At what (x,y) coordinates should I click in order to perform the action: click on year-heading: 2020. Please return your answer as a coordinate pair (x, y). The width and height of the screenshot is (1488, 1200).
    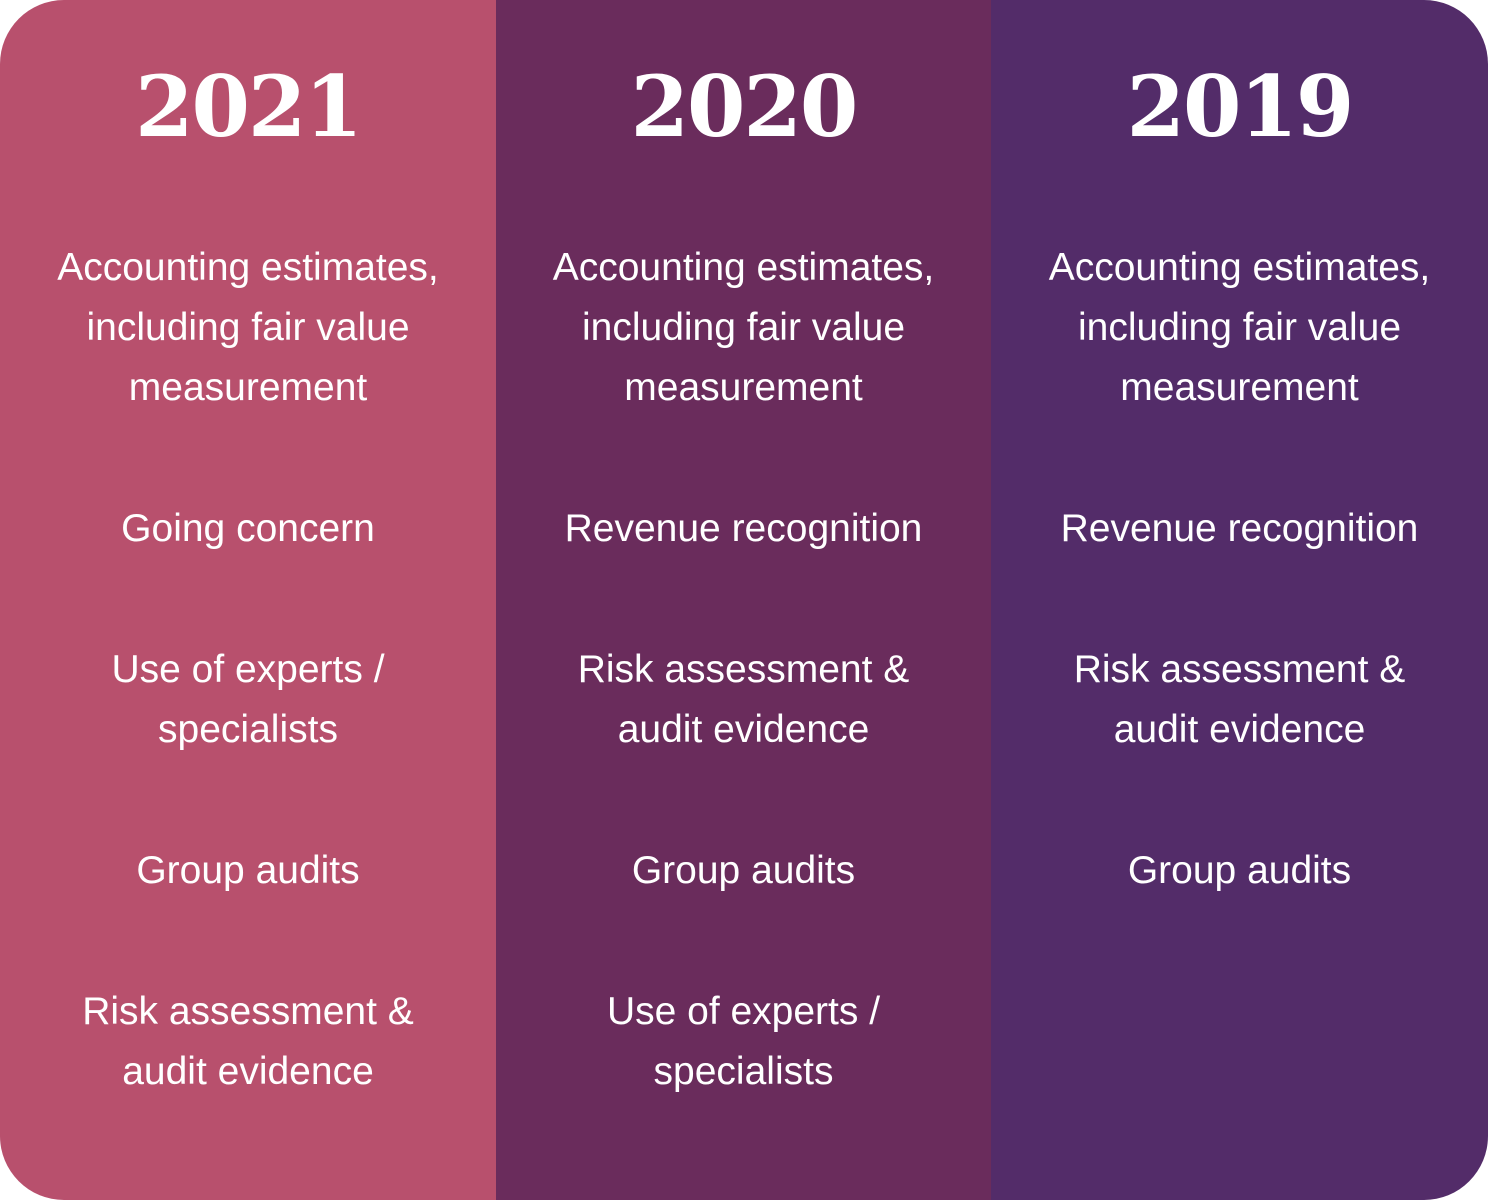
    Looking at the image, I should click on (744, 106).